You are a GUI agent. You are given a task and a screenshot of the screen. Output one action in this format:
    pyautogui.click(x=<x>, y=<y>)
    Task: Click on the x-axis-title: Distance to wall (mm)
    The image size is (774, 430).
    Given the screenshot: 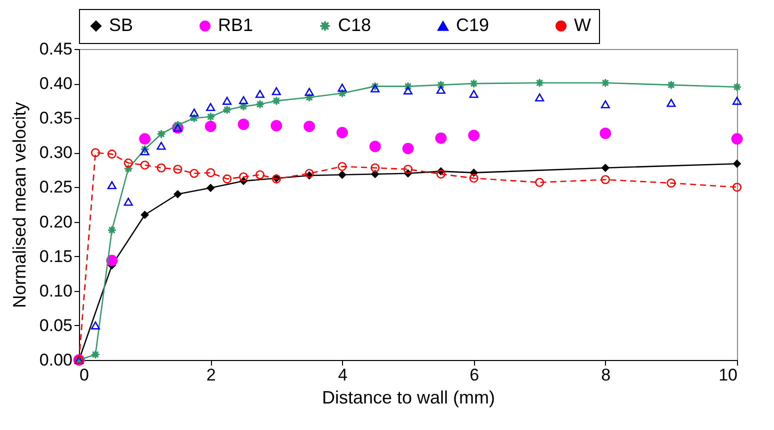 What is the action you would take?
    pyautogui.click(x=409, y=398)
    